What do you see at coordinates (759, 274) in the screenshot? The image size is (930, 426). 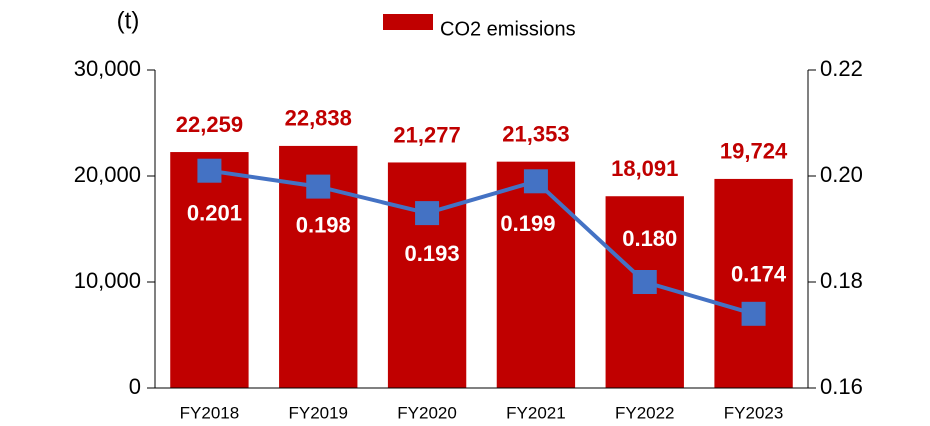 I see `line-value-label: 0.174` at bounding box center [759, 274].